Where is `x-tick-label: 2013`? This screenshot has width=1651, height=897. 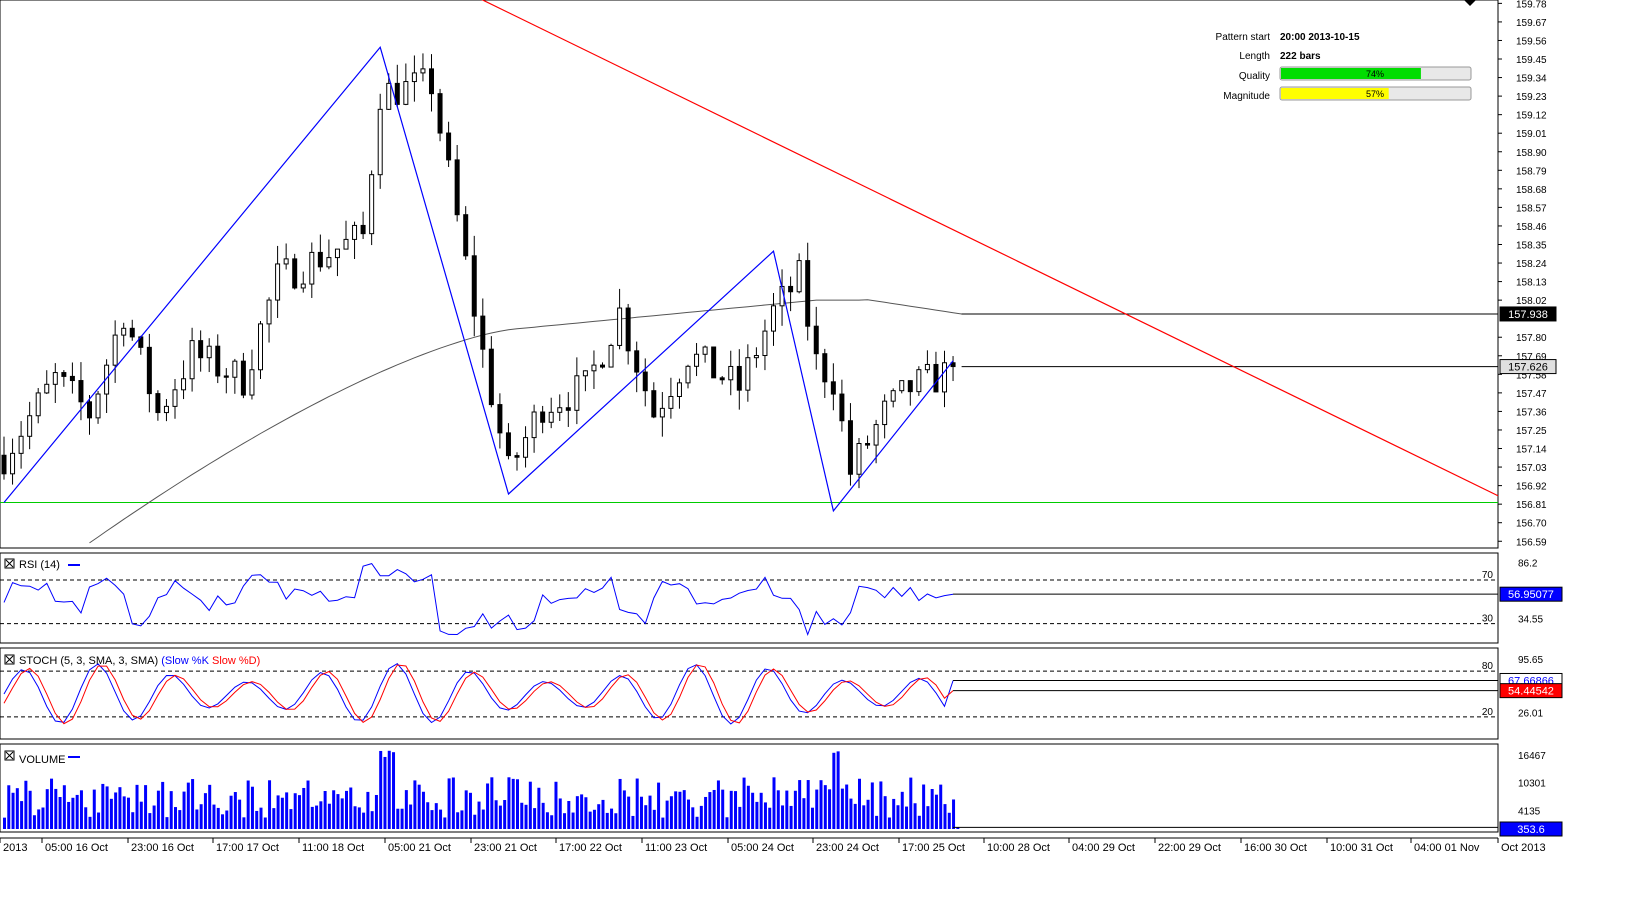 x-tick-label: 2013 is located at coordinates (15, 848).